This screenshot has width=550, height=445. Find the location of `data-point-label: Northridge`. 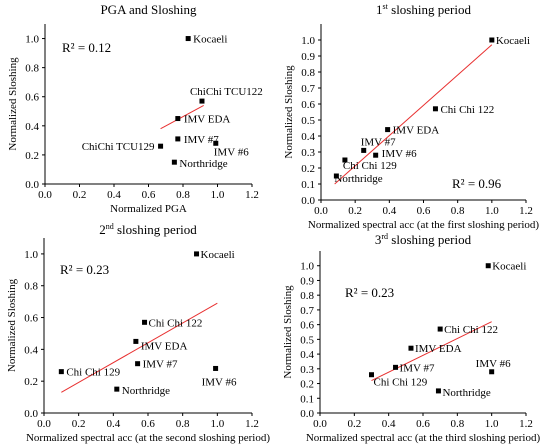

data-point-label: Northridge is located at coordinates (358, 179).